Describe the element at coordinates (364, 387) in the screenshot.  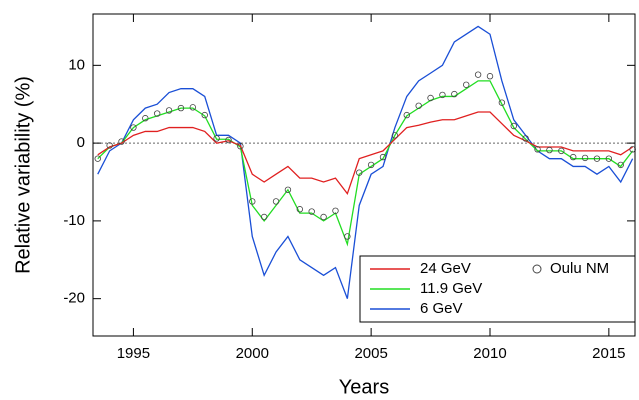
I see `x-axis-label: Years` at that location.